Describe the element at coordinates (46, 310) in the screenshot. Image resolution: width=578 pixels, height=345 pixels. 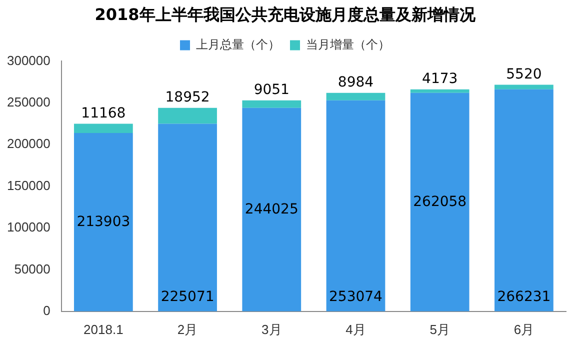
I see `y-tick-label: 0` at that location.